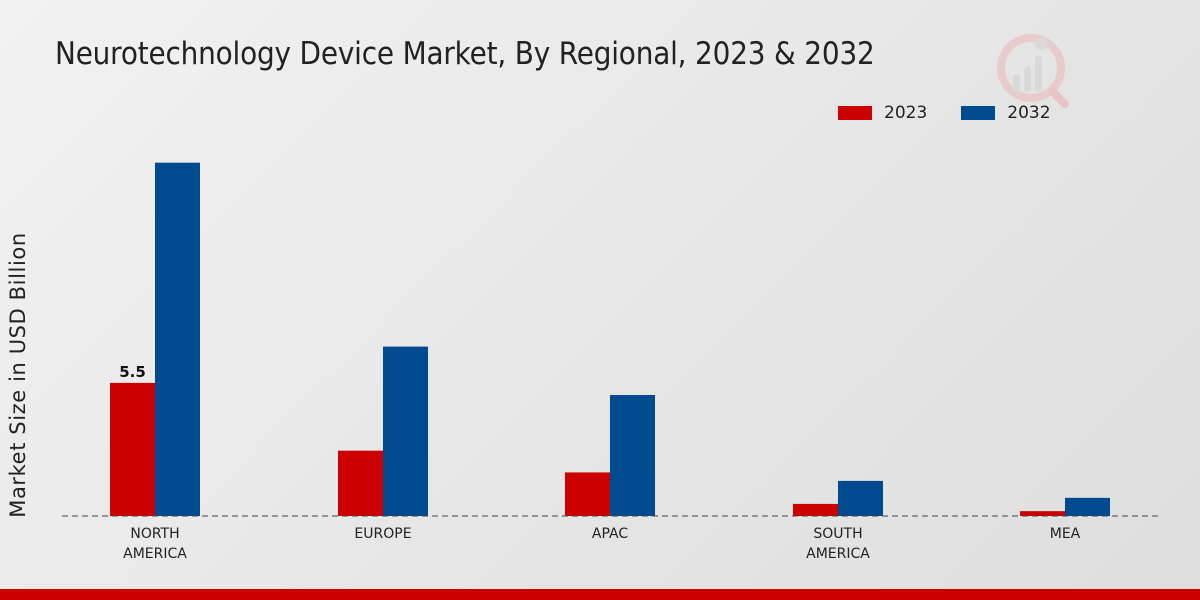 This screenshot has height=600, width=1200. Describe the element at coordinates (1029, 113) in the screenshot. I see `legend-label-2032: 2032` at that location.